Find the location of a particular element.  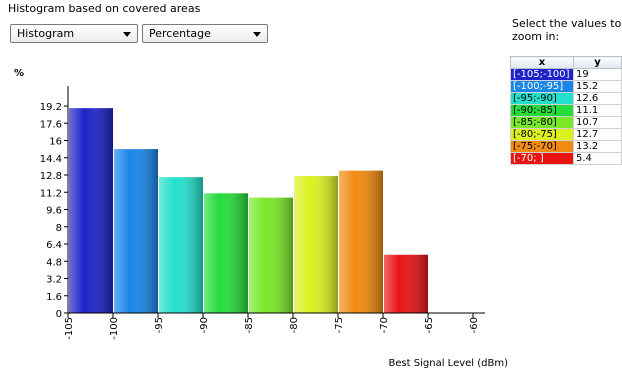

value-cell: 5.4 is located at coordinates (597, 158).